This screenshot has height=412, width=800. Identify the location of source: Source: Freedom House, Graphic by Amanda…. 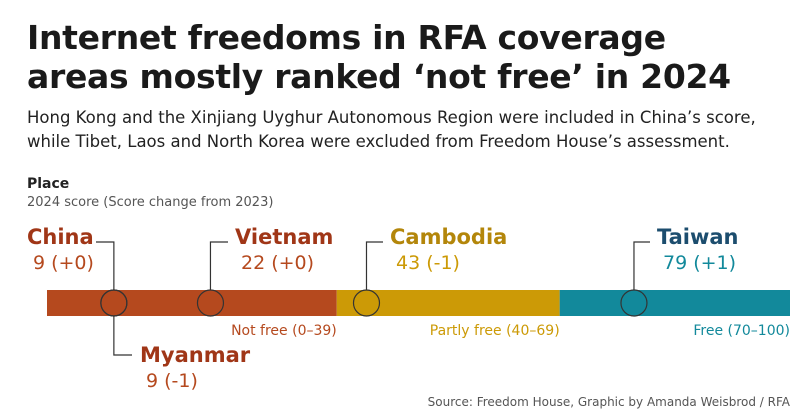
(609, 402).